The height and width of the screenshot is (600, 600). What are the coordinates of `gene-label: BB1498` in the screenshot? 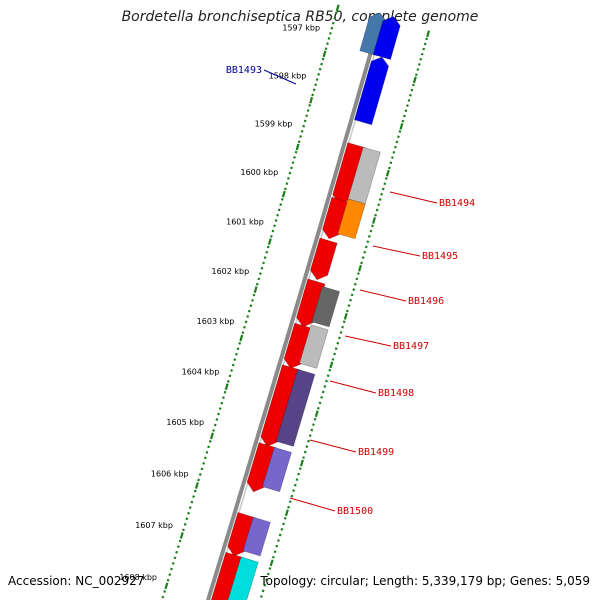 It's located at (396, 393).